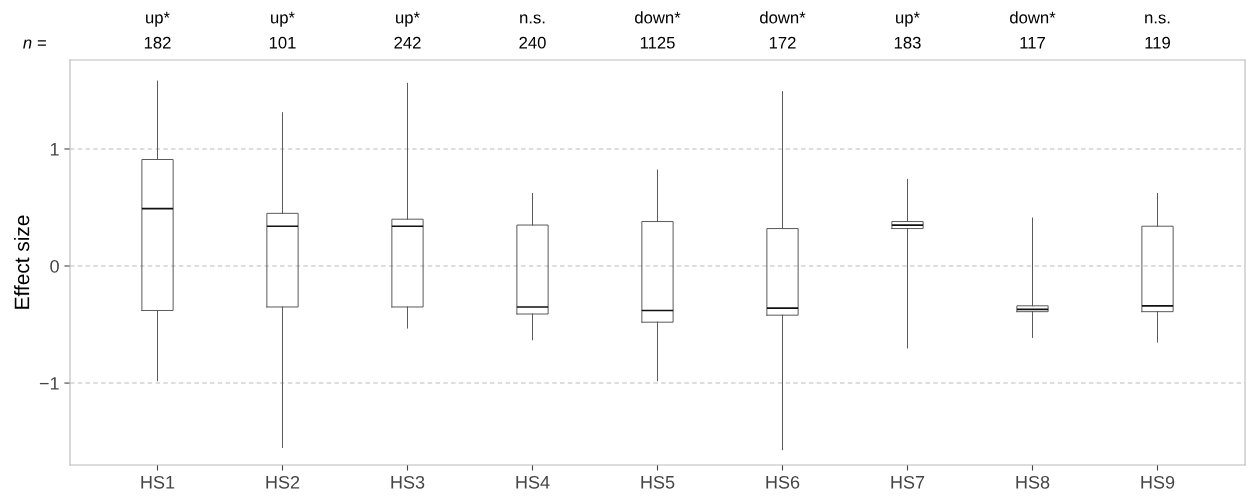 The width and height of the screenshot is (1251, 500). I want to click on text: 117, so click(1032, 42).